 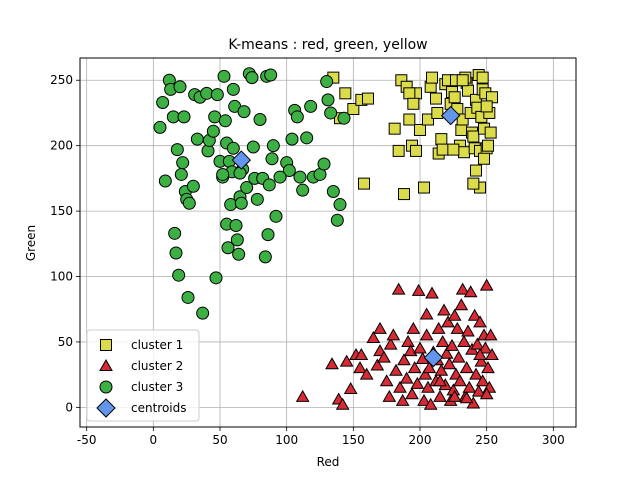 I want to click on chart-title: K-means : red, green, yellow, so click(x=327, y=45).